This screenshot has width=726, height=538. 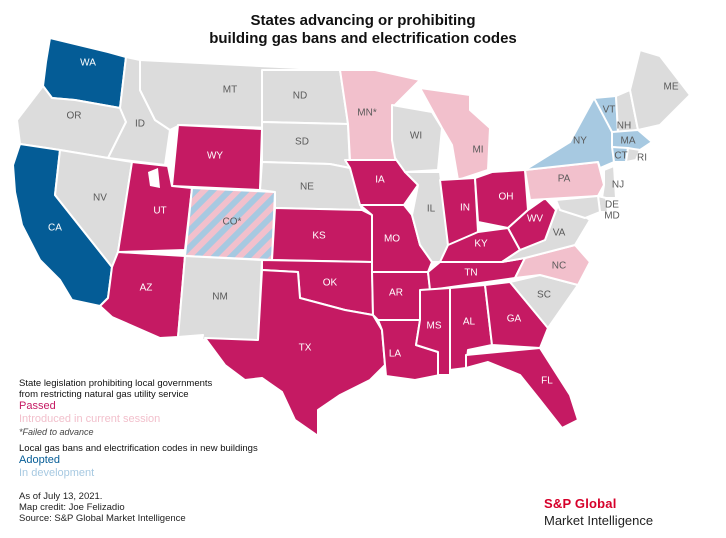 I want to click on label-la: LA, so click(x=395, y=354).